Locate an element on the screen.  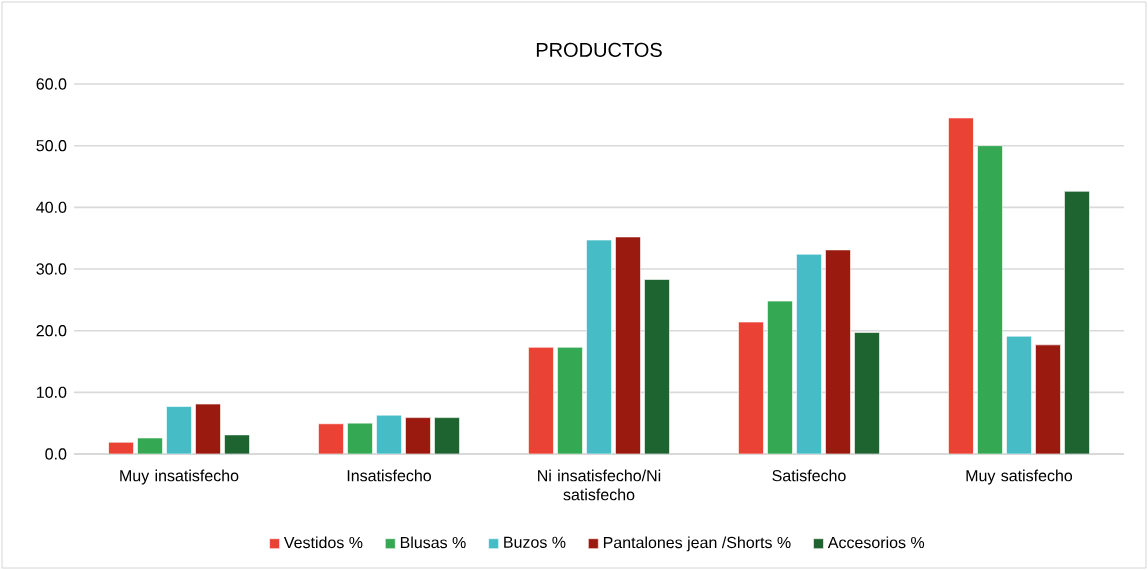
y-tick-label: 0.0 is located at coordinates (56, 454).